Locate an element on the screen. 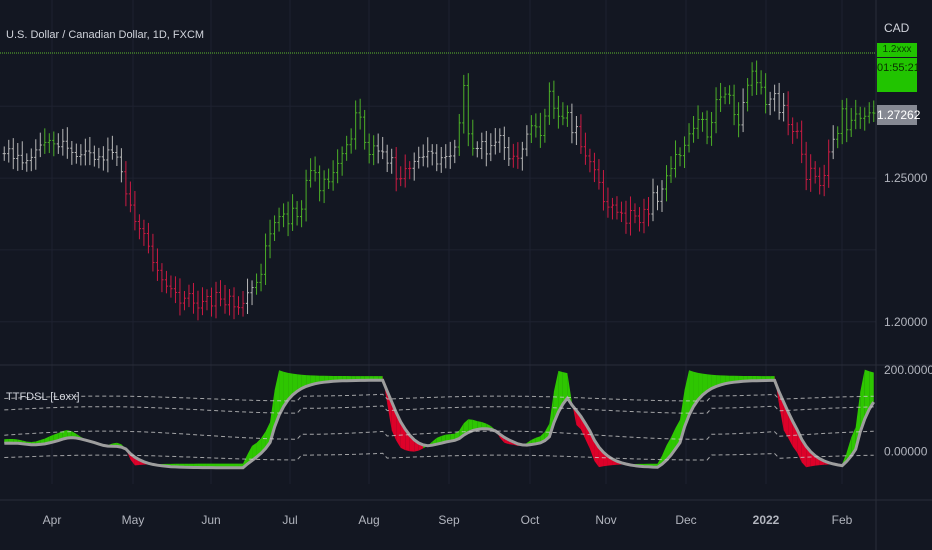 The width and height of the screenshot is (932, 550). time-axis-label: Apr is located at coordinates (52, 520).